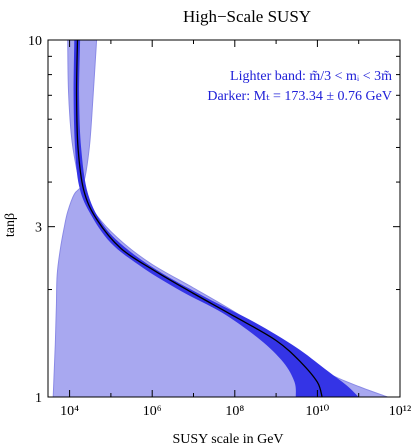 This screenshot has width=417, height=448. I want to click on annotation-lighter-band: Lighter band: m̃/3 < mᵢ < 3m̃, so click(311, 76).